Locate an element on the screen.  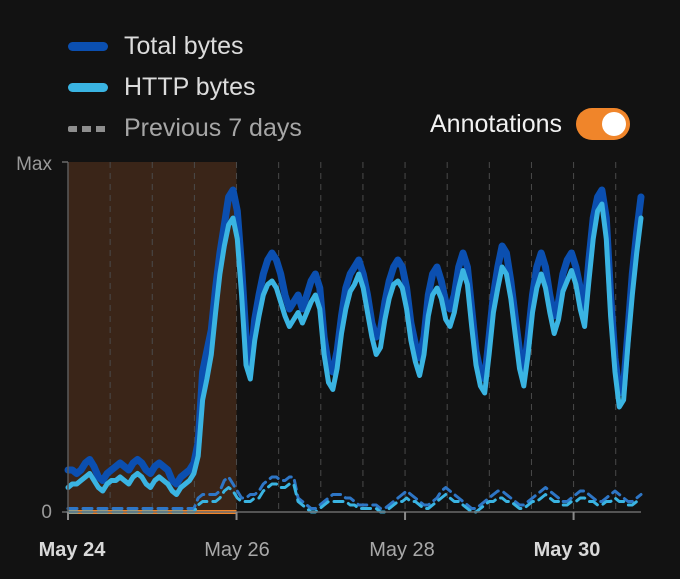
legend-item-http-bytes: HTTP bytes is located at coordinates (185, 87).